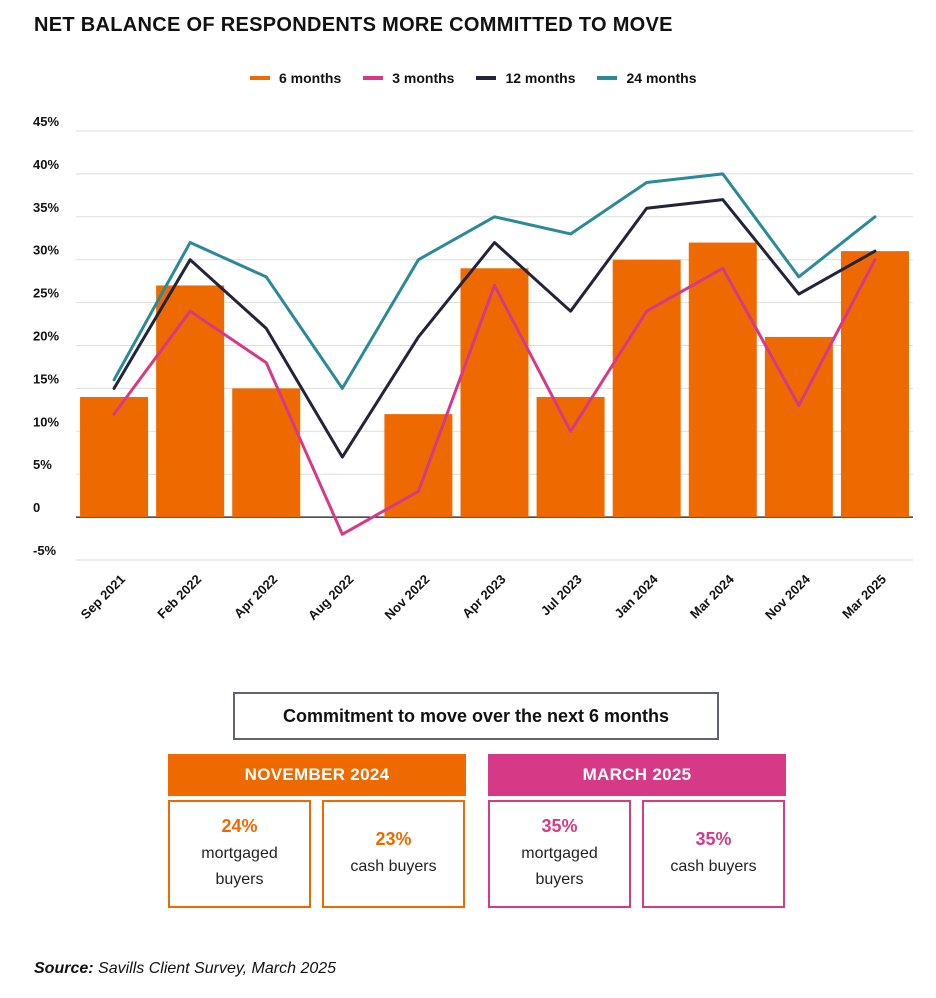 This screenshot has height=998, width=936. I want to click on period-header-november-2024: NOVEMBER 2024, so click(317, 775).